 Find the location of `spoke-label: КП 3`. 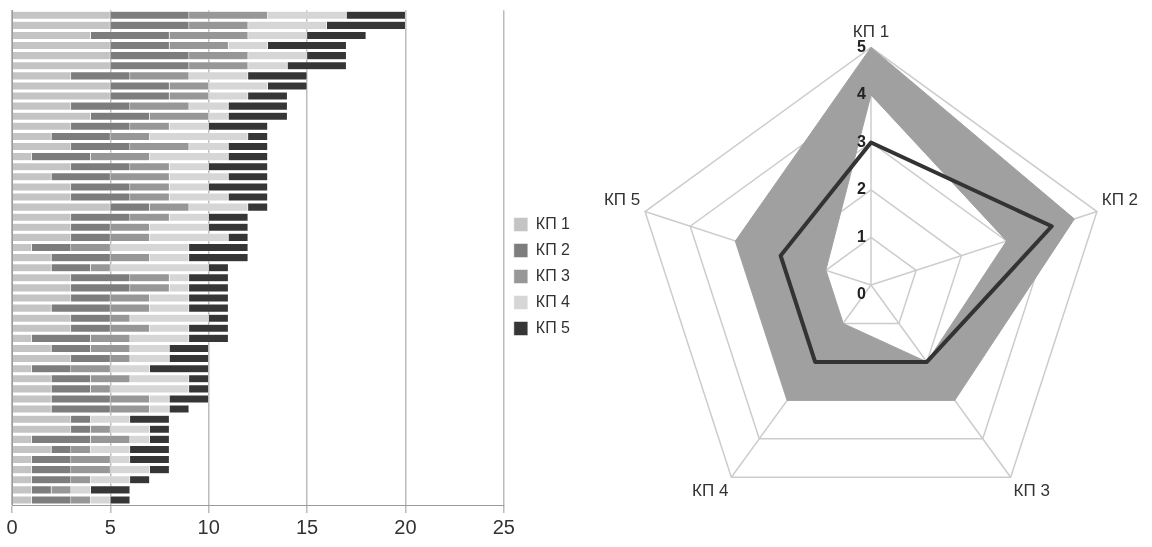

spoke-label: КП 3 is located at coordinates (1031, 491).